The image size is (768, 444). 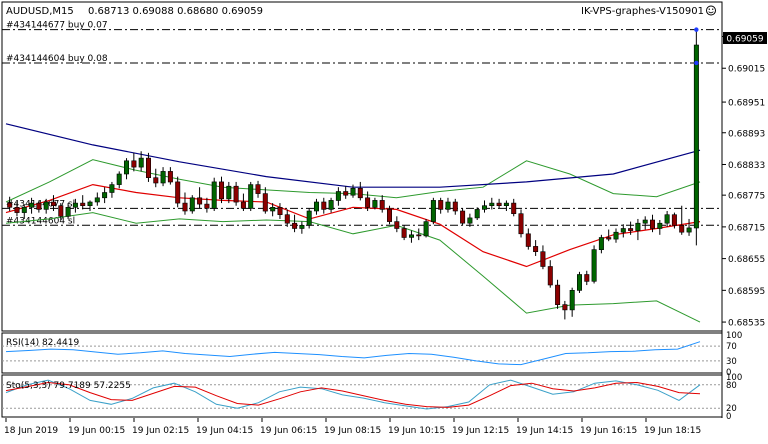 I want to click on price-label: 0.68595, so click(x=746, y=292).